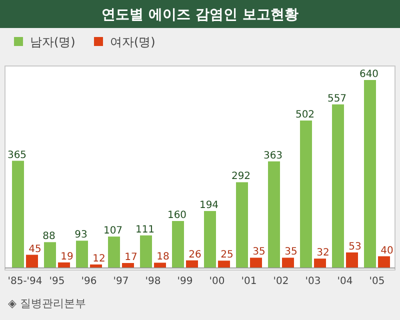 Image resolution: width=400 pixels, height=320 pixels. Describe the element at coordinates (133, 42) in the screenshot. I see `legend-label: 여자(명)` at that location.